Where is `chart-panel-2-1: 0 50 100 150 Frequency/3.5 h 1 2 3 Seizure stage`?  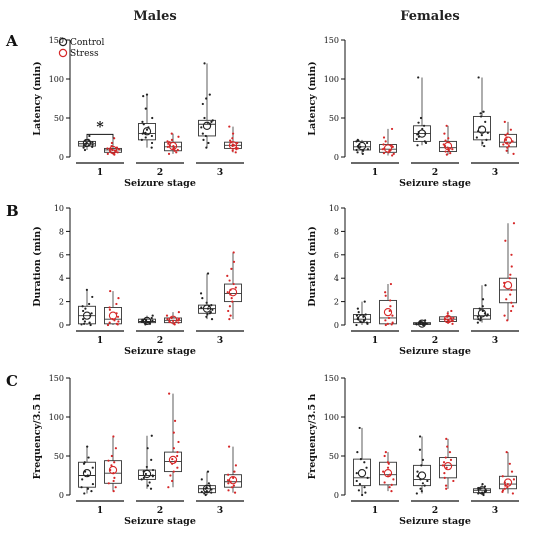
chart-panel-2-1: 0 50 100 150 Frequency/3.5 h 1 2 3 Seizure stage is located at coordinates (413, 450).